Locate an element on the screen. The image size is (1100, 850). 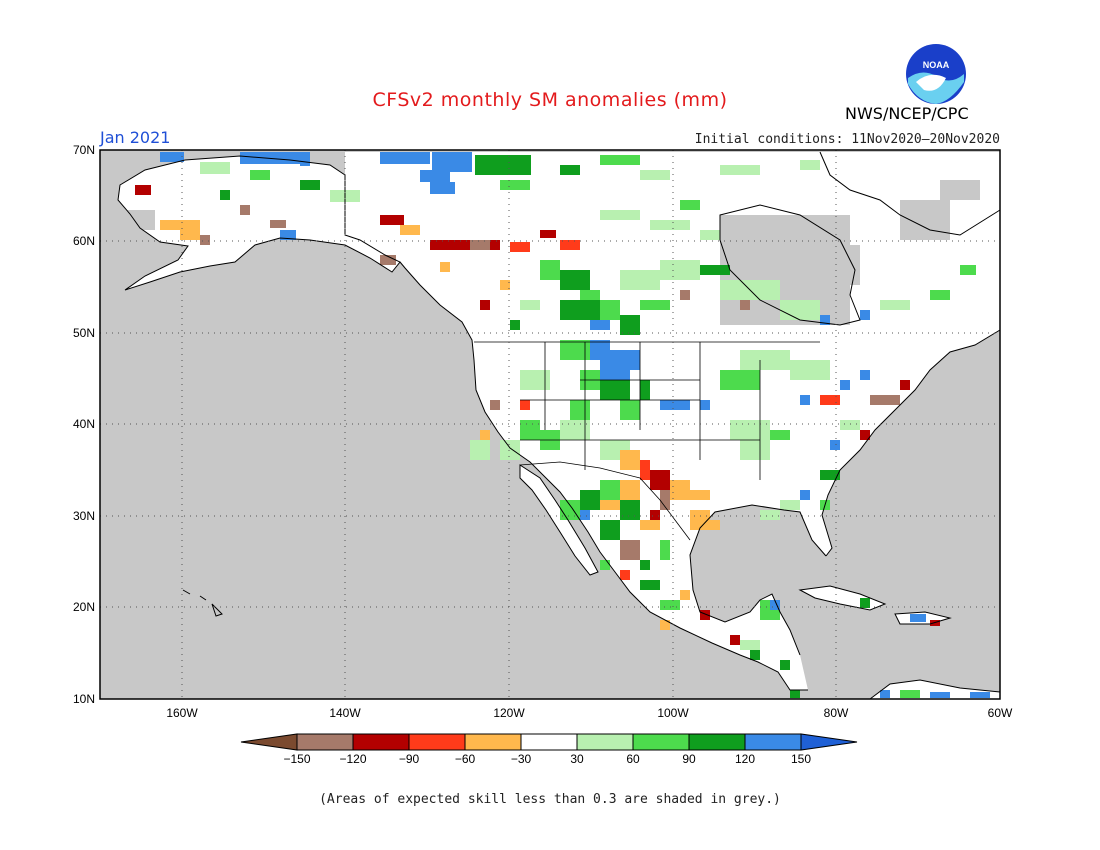
lon-label: 100W is located at coordinates (673, 713).